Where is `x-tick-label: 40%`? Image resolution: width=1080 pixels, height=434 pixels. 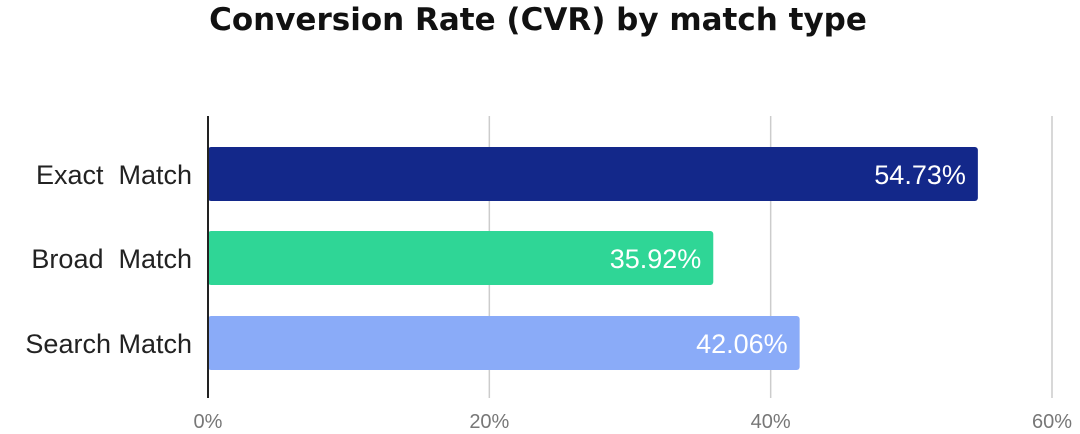 x-tick-label: 40% is located at coordinates (771, 422).